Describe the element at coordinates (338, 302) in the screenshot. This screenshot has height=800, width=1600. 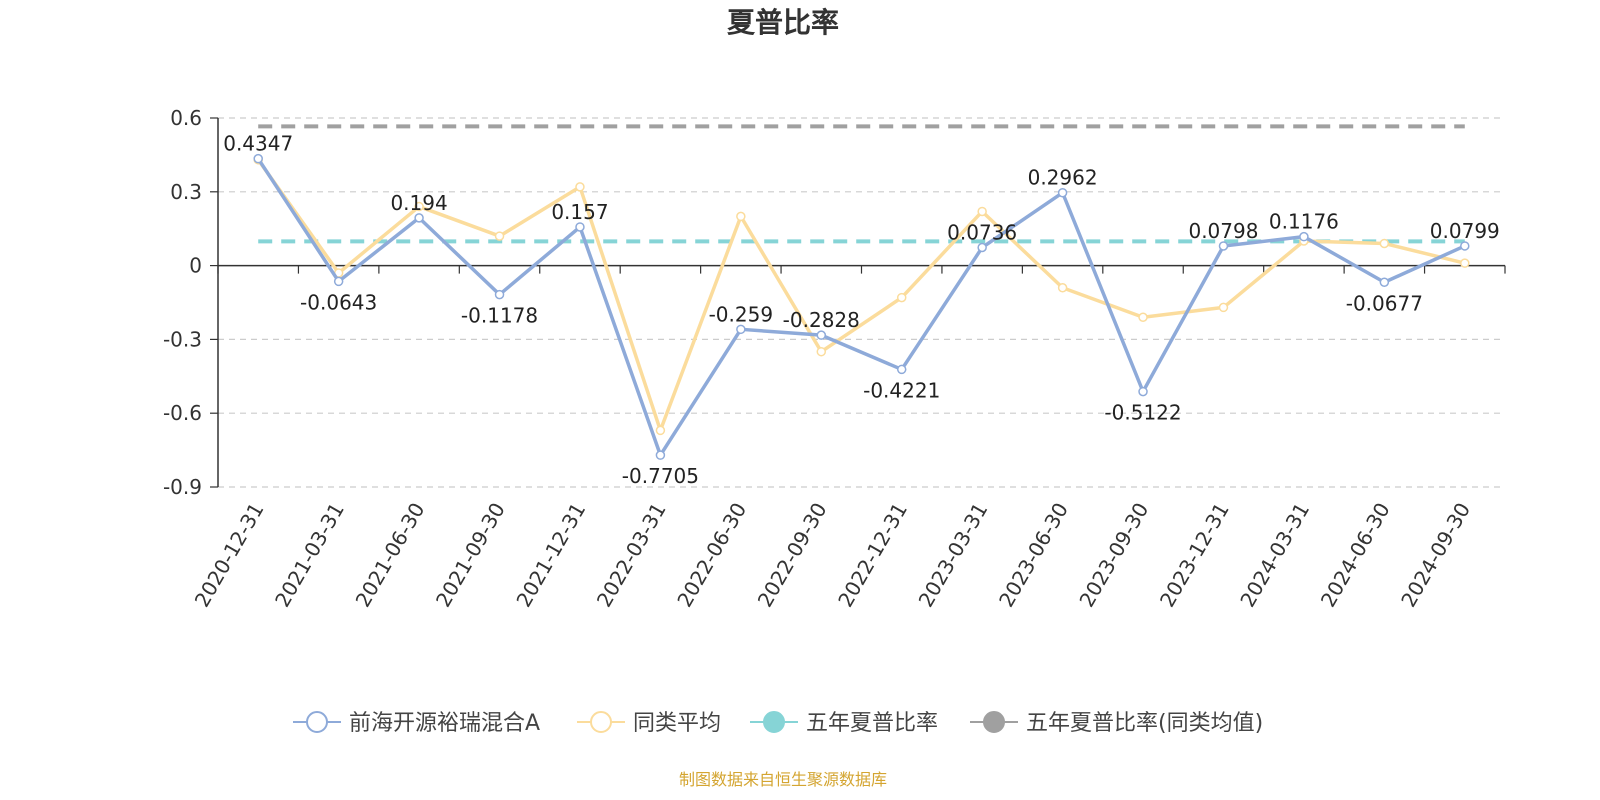
I see `data-label: -0.0643` at that location.